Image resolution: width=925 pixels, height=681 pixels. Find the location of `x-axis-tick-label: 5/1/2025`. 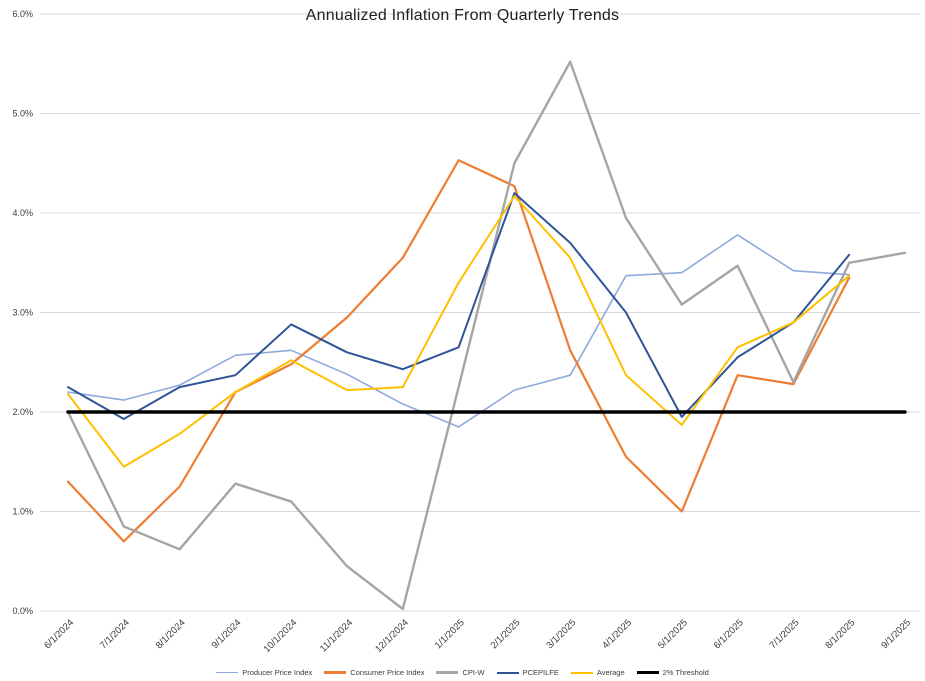

x-axis-tick-label: 5/1/2025 is located at coordinates (673, 634).